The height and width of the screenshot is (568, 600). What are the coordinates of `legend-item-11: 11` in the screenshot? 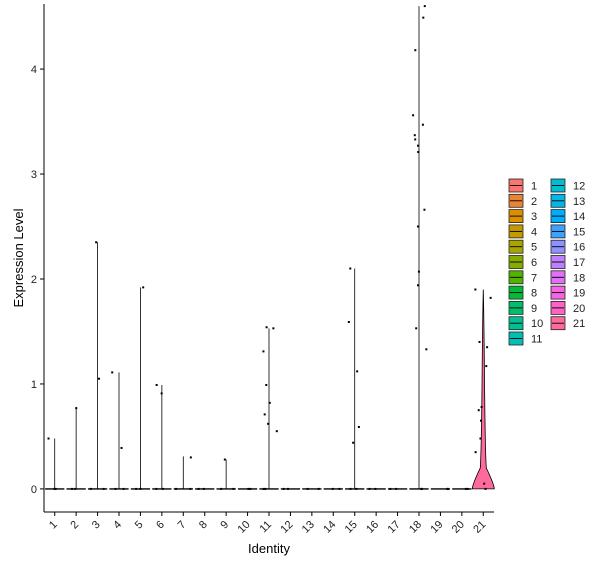 It's located at (525, 338).